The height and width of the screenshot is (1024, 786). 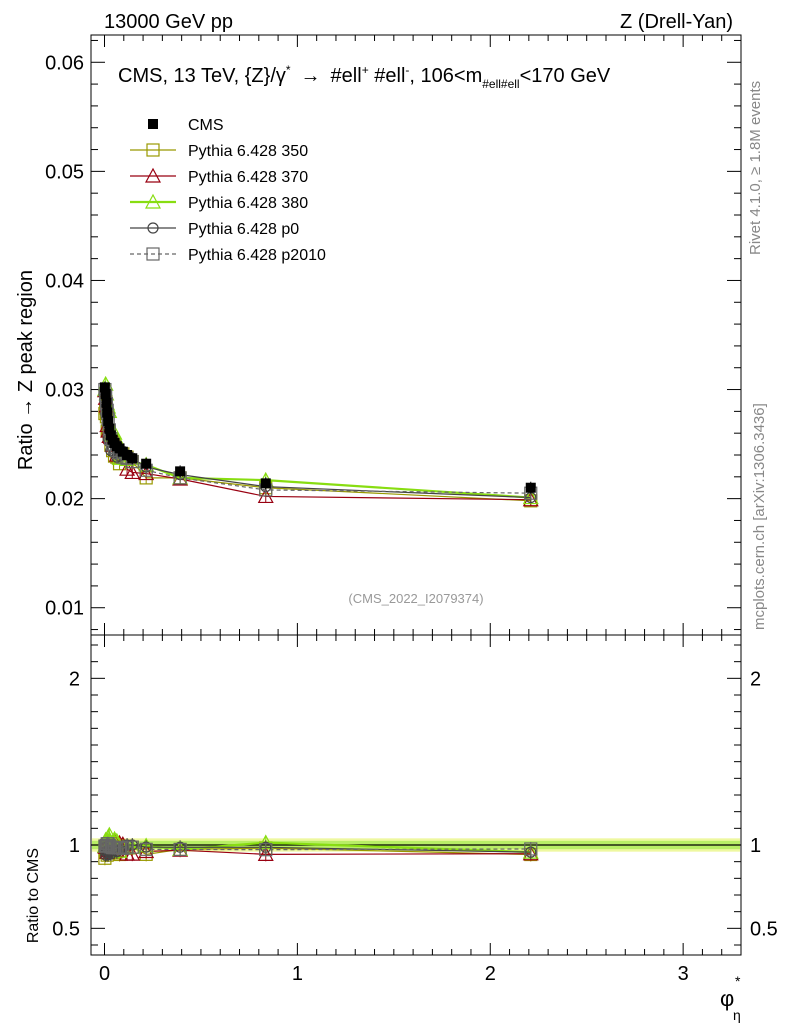 What do you see at coordinates (683, 974) in the screenshot?
I see `x-tick-label: 3` at bounding box center [683, 974].